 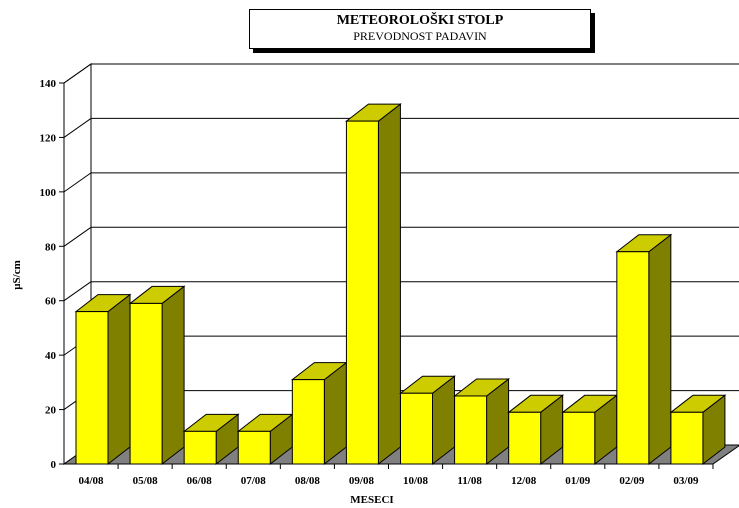 I want to click on x-tick-label: 08/08, so click(x=308, y=481).